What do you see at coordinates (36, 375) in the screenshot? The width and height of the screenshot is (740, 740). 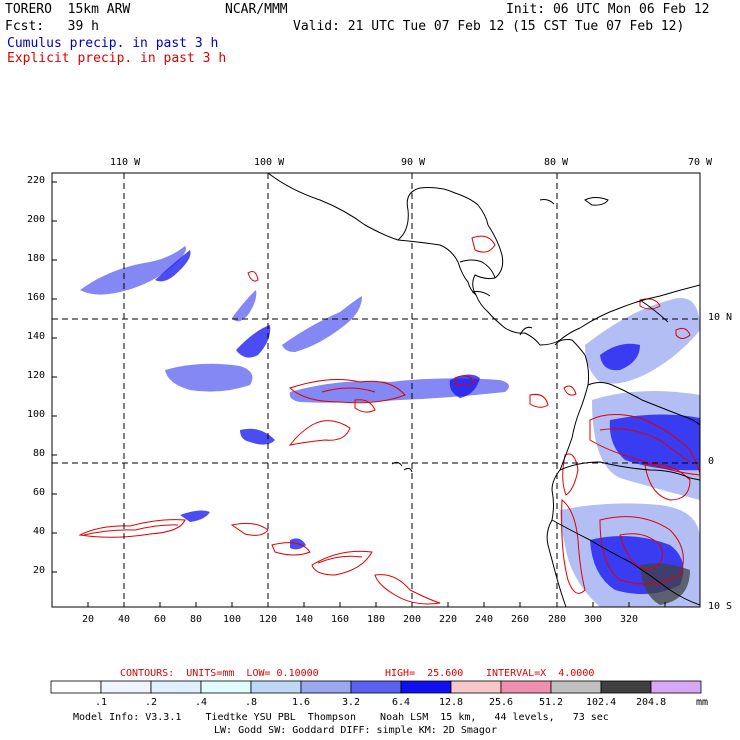 I see `y-tick-label: 120` at bounding box center [36, 375].